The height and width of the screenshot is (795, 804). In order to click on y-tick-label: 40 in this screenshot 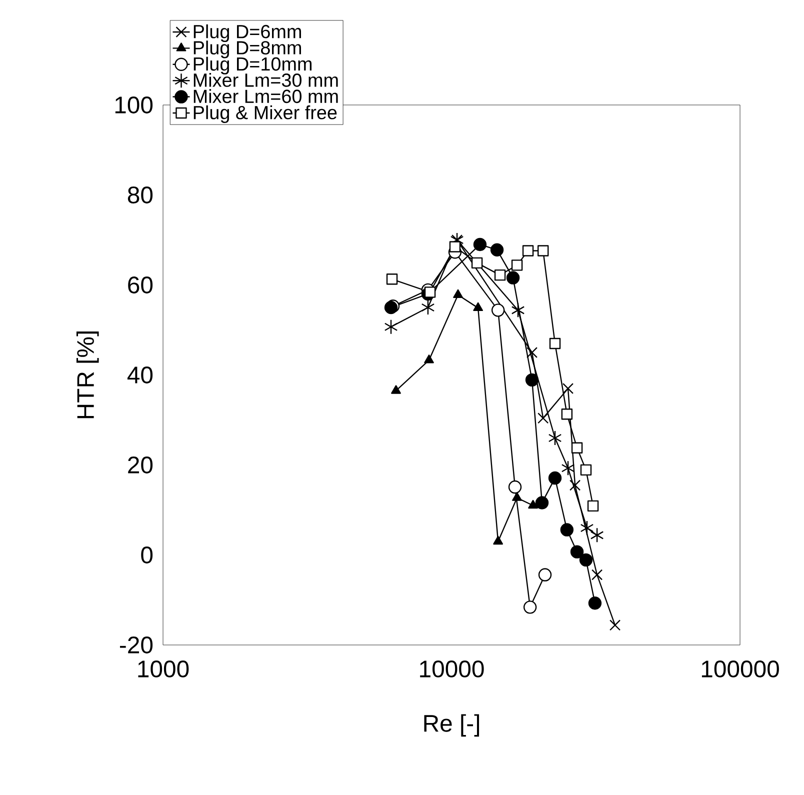, I will do `click(140, 375)`.